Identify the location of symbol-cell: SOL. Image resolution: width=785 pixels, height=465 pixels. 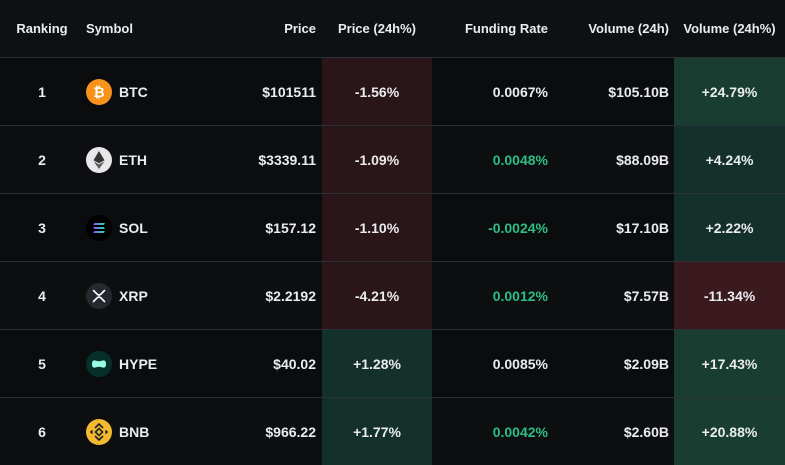
(159, 227).